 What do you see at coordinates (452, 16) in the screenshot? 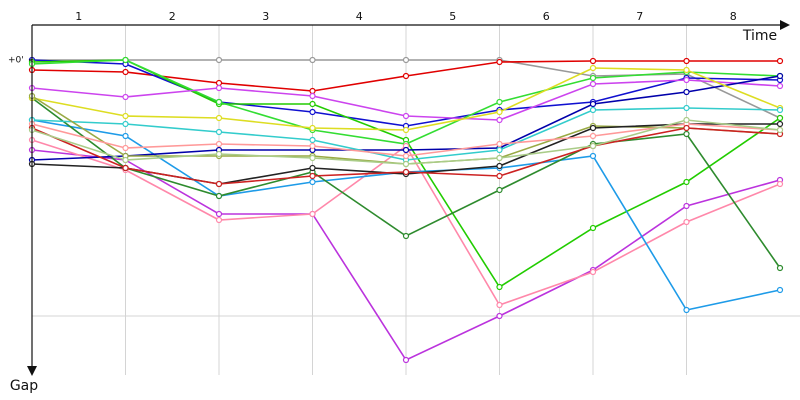
I see `x-tick-label: 5` at bounding box center [452, 16].